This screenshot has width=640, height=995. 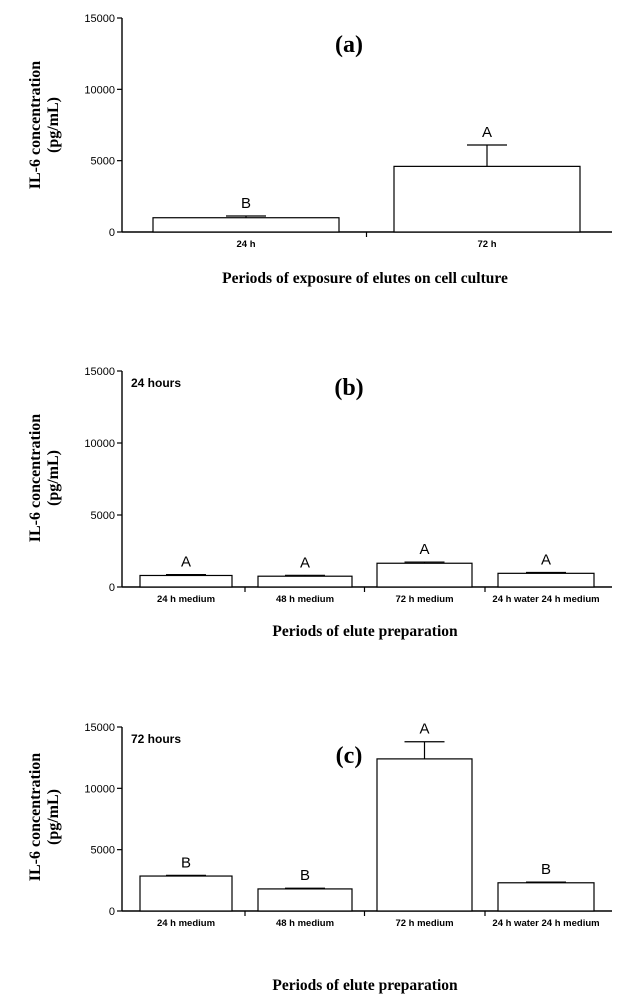 What do you see at coordinates (245, 244) in the screenshot?
I see `x-tick-label: 24 h` at bounding box center [245, 244].